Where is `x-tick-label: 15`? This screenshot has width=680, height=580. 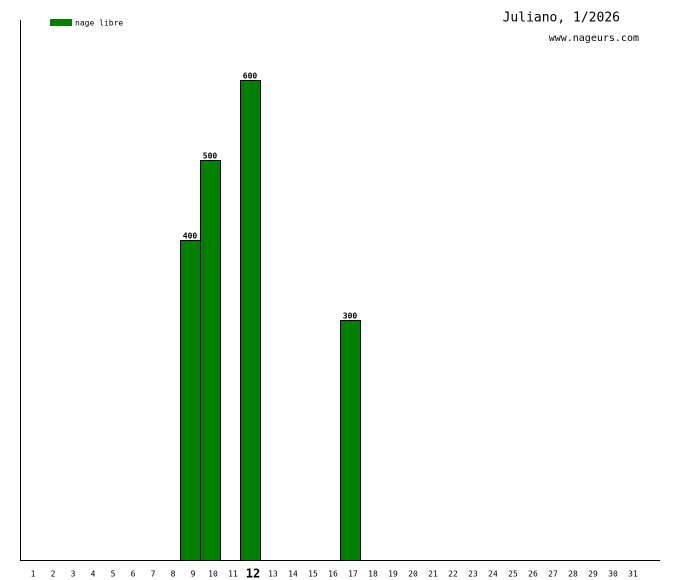
x-tick-label: 15 is located at coordinates (313, 574).